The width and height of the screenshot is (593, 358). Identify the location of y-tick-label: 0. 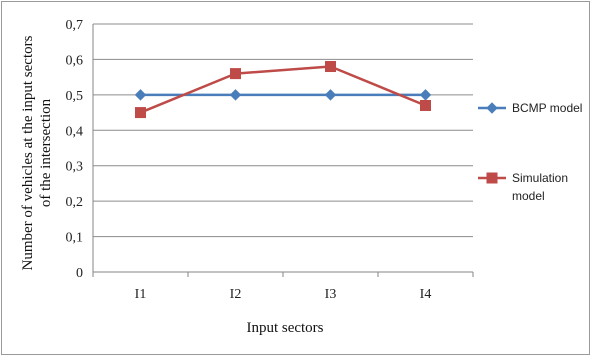
(79, 273).